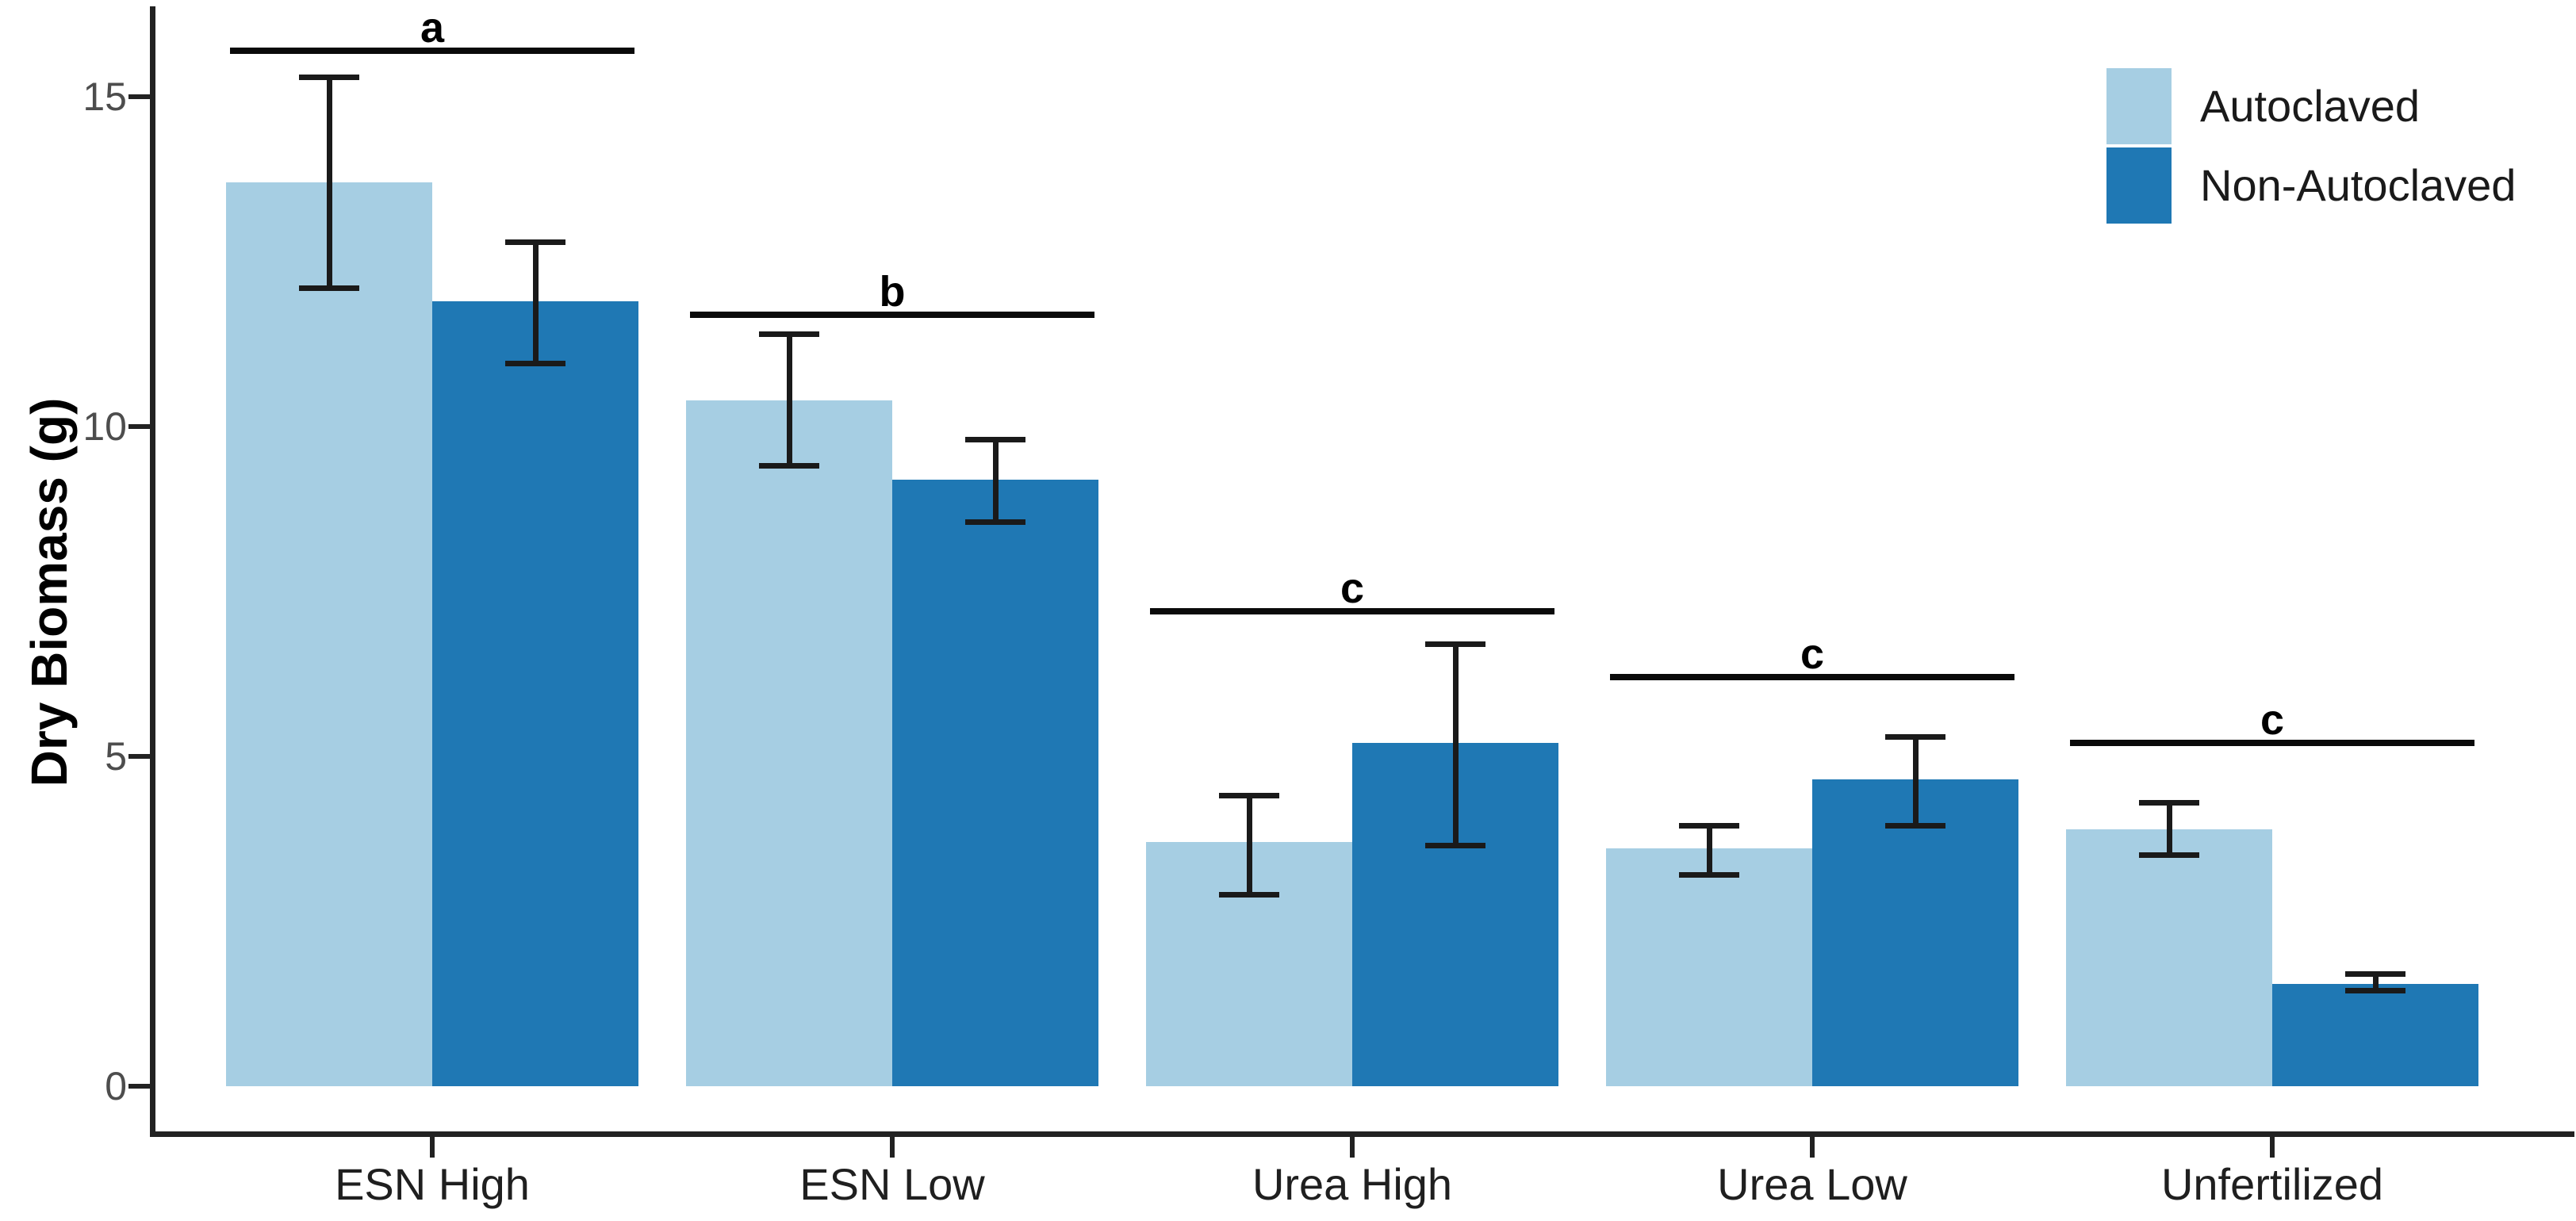 The height and width of the screenshot is (1221, 2576). I want to click on bar-non-autoclaved-unfertilized, so click(2375, 1035).